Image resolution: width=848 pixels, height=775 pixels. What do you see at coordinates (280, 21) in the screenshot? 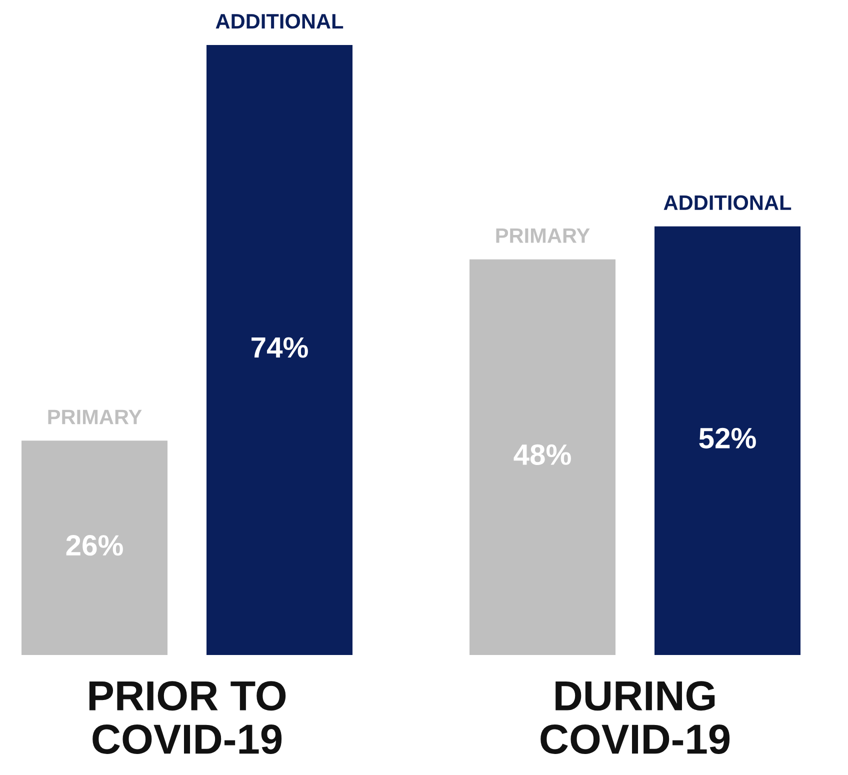
I see `text: ADDITIONAL` at bounding box center [280, 21].